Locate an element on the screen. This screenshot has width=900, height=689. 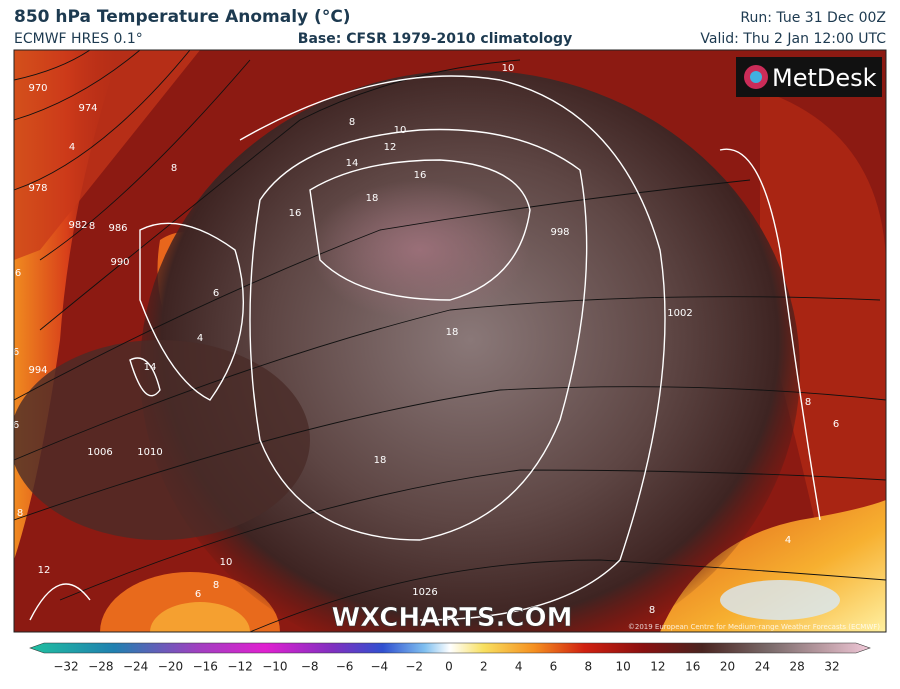
colorbar-label: −8 is located at coordinates (310, 667).